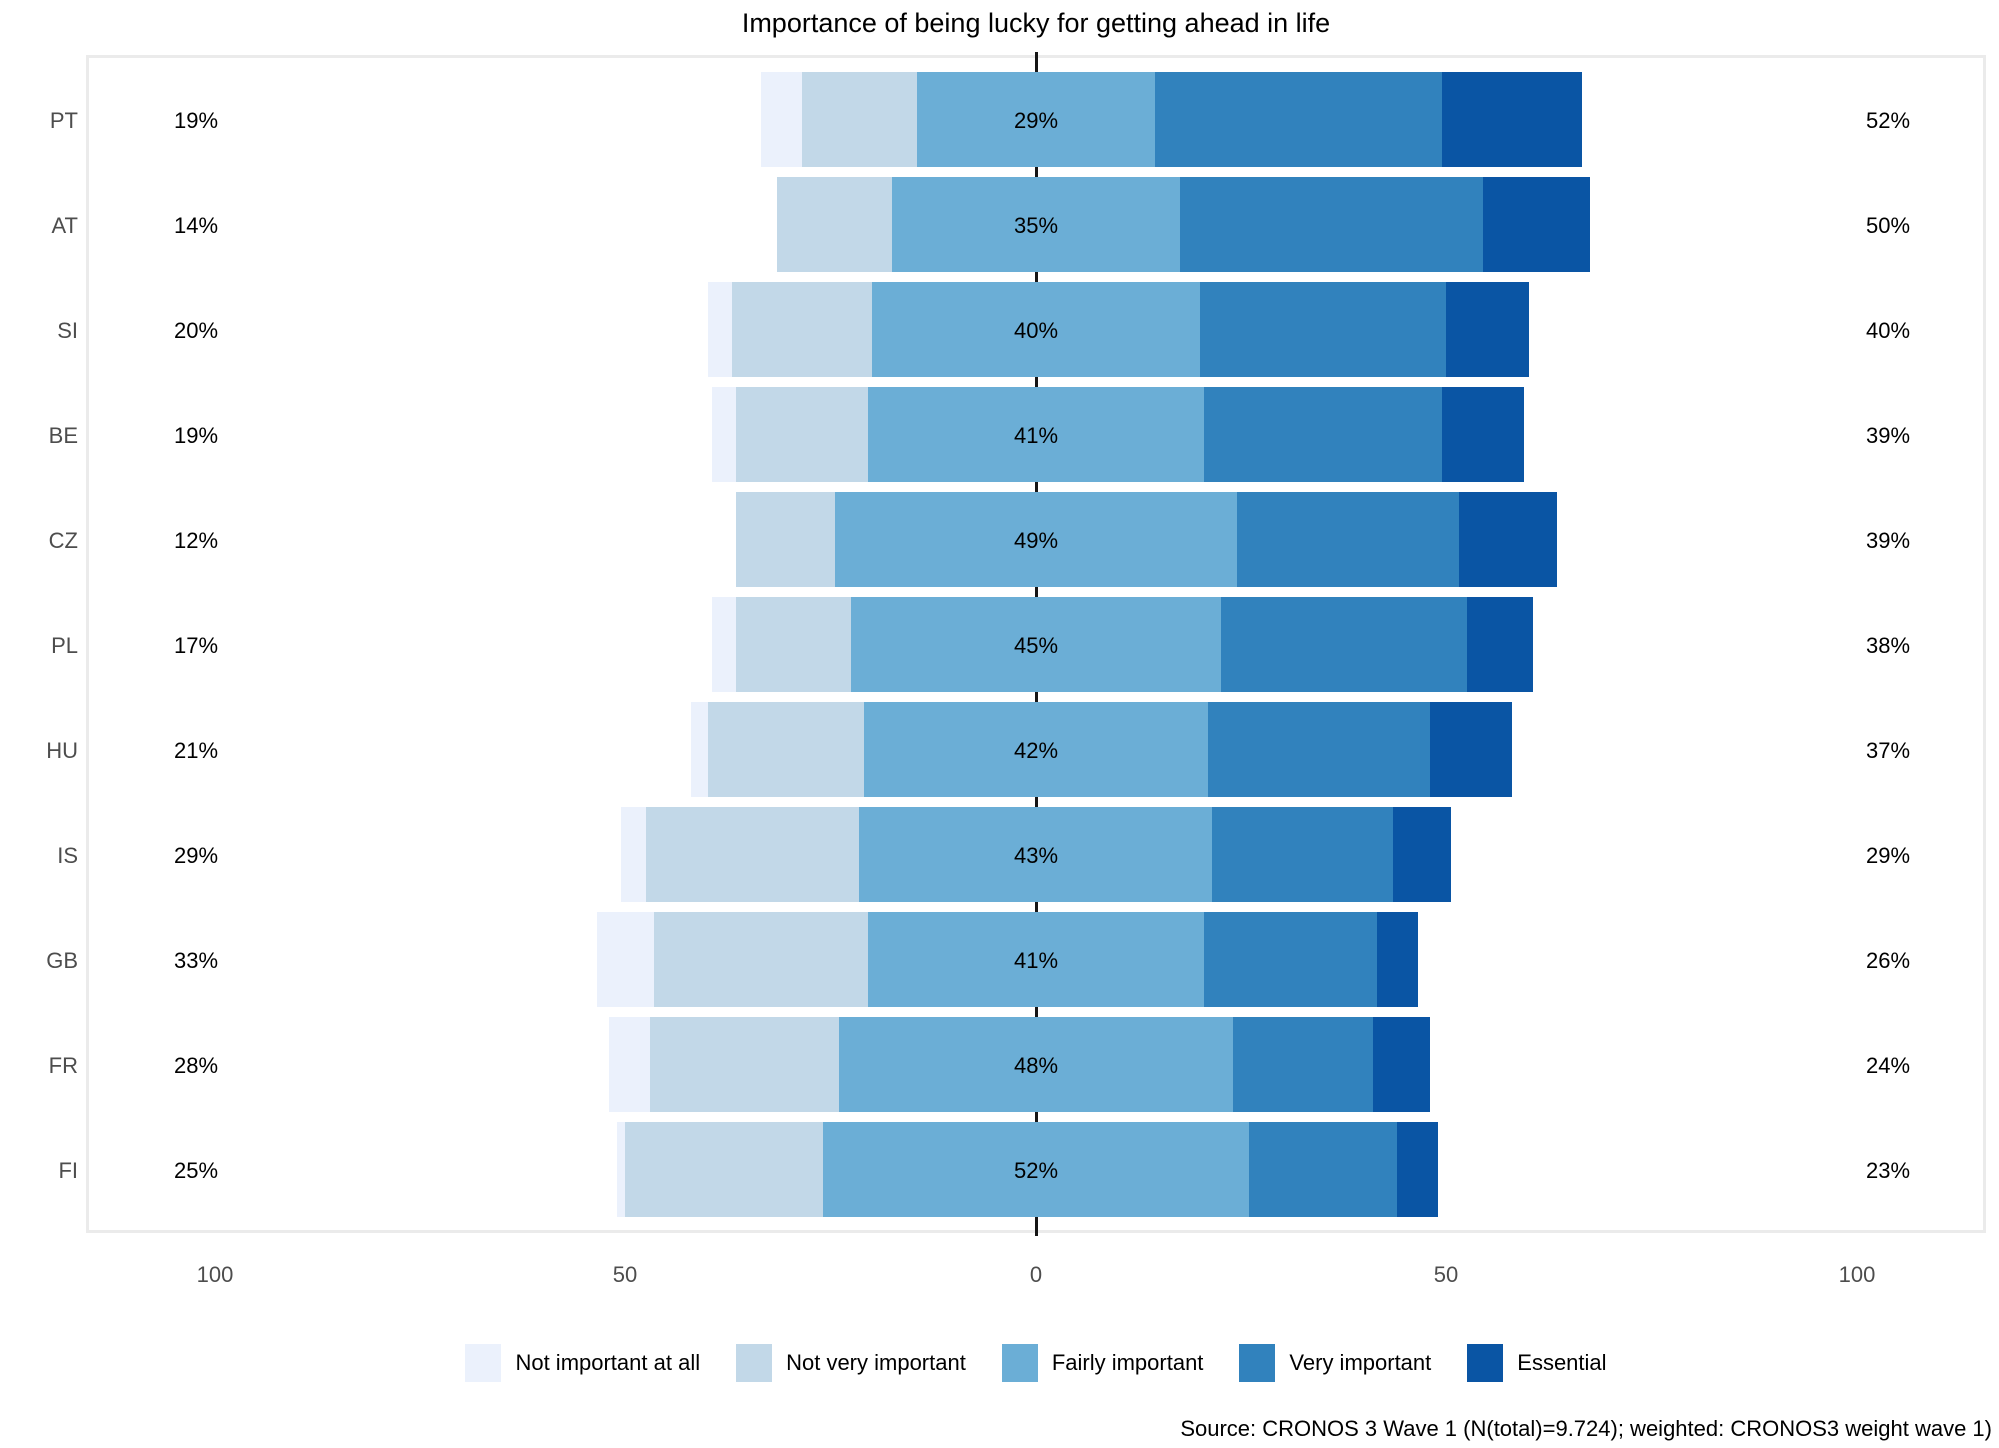  Describe the element at coordinates (1562, 1362) in the screenshot. I see `legend-label: Essential` at that location.